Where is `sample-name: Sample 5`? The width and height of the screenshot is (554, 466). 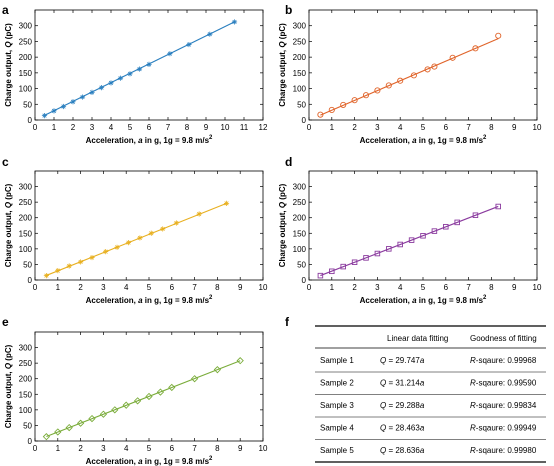
sample-name: Sample 5 is located at coordinates (337, 450).